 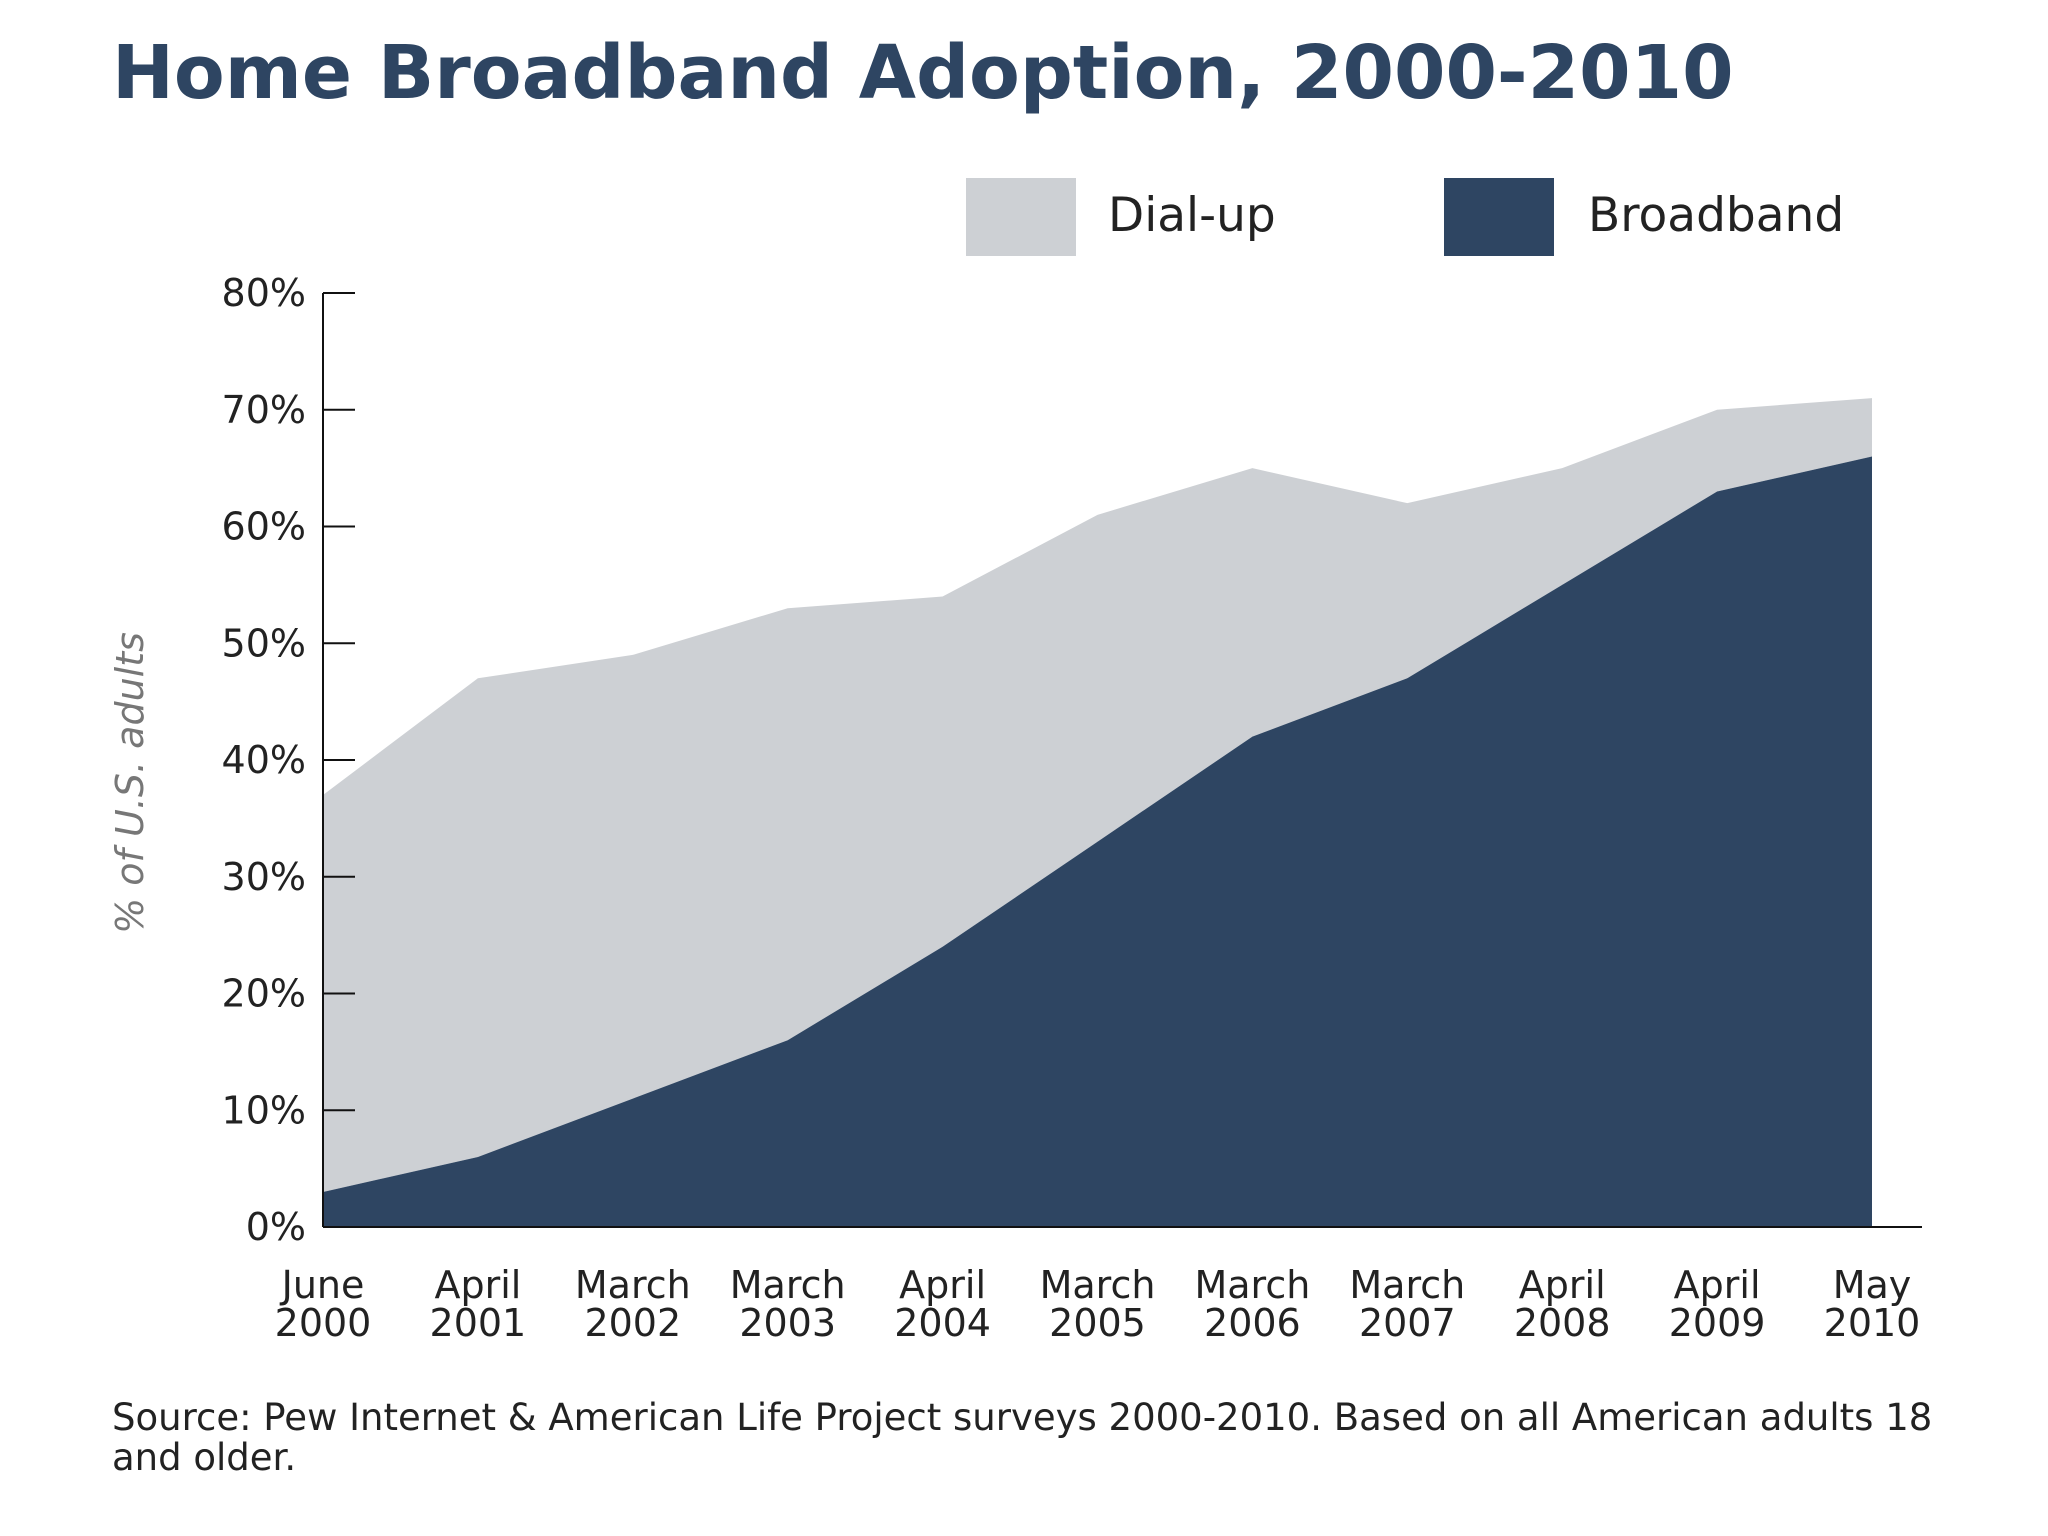 I want to click on x-tick-label-9: April 2009, so click(x=1717, y=1304).